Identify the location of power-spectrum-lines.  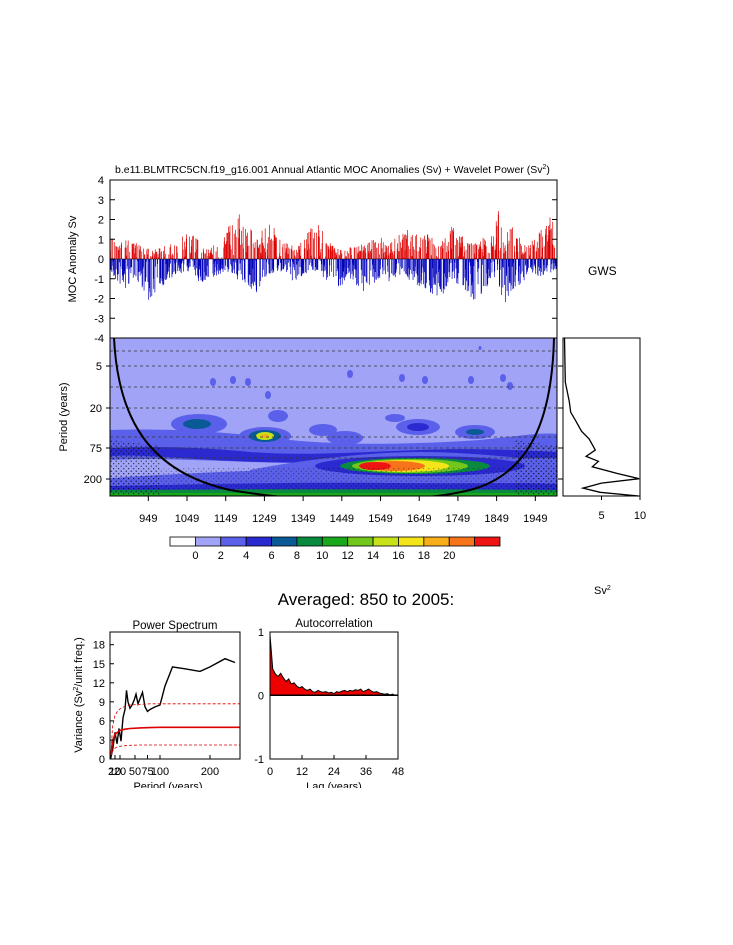
(175, 707).